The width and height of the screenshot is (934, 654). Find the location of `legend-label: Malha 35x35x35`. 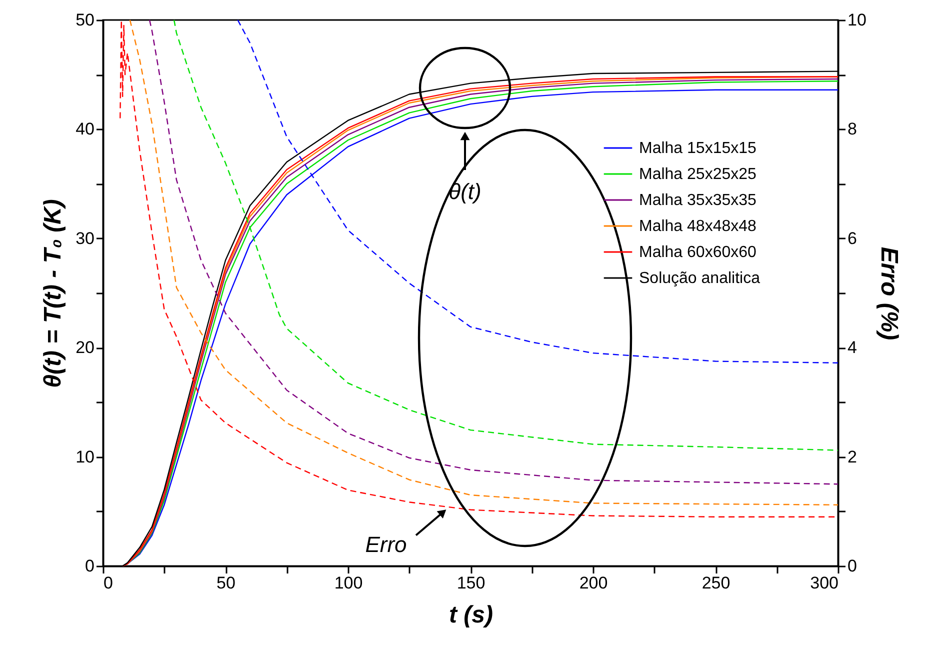

legend-label: Malha 35x35x35 is located at coordinates (698, 200).